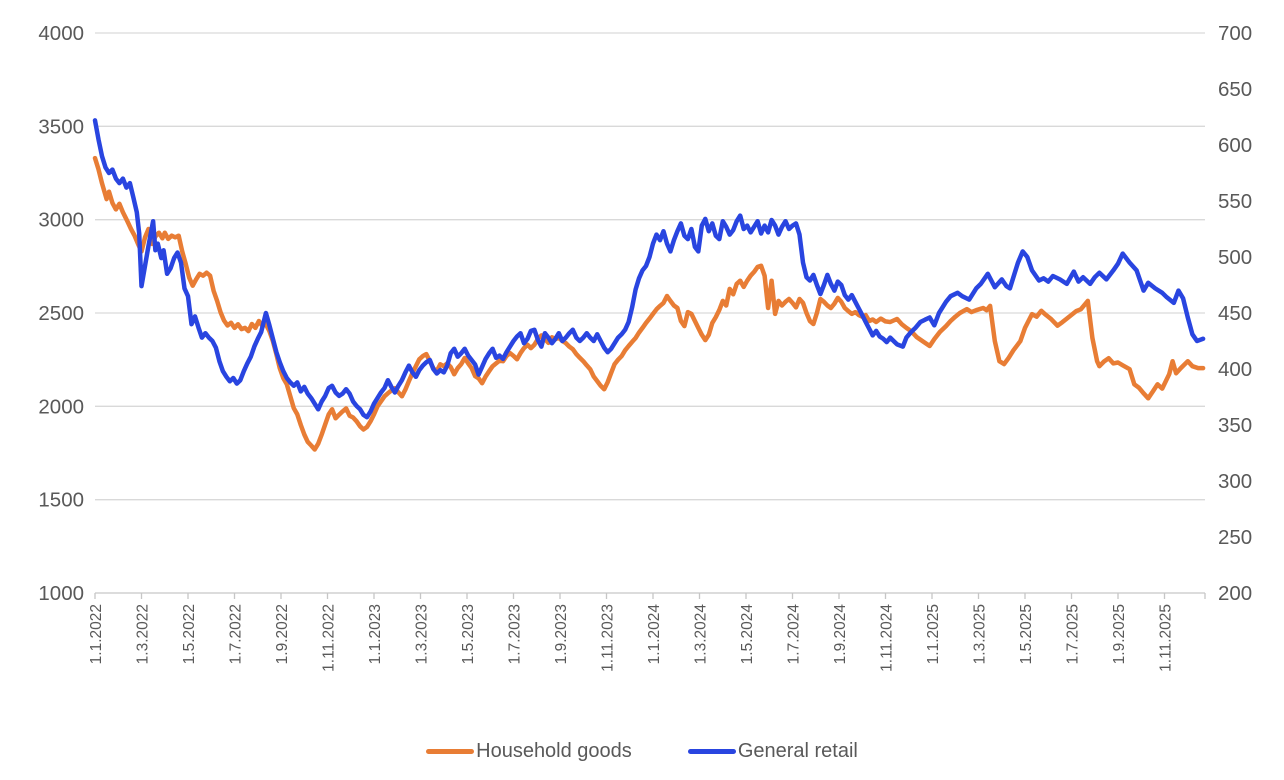  Describe the element at coordinates (236, 634) in the screenshot. I see `x-axis-tick-label: 1.7.2022` at that location.